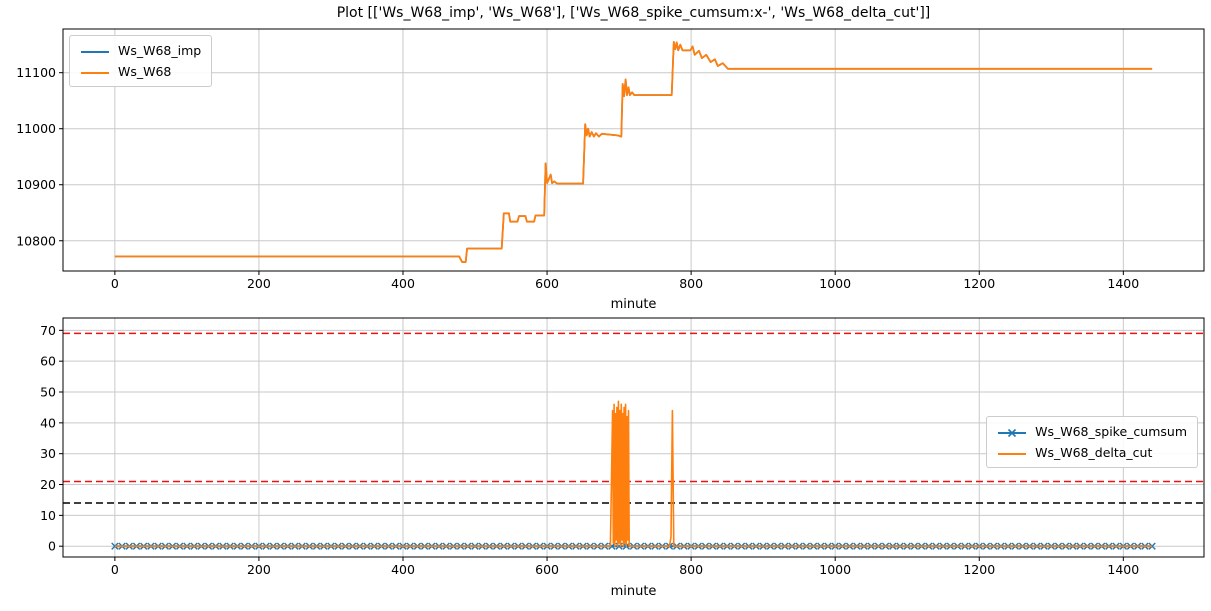 Image resolution: width=1211 pixels, height=611 pixels. Describe the element at coordinates (633, 591) in the screenshot. I see `bottom-xaxis-label: minute` at that location.